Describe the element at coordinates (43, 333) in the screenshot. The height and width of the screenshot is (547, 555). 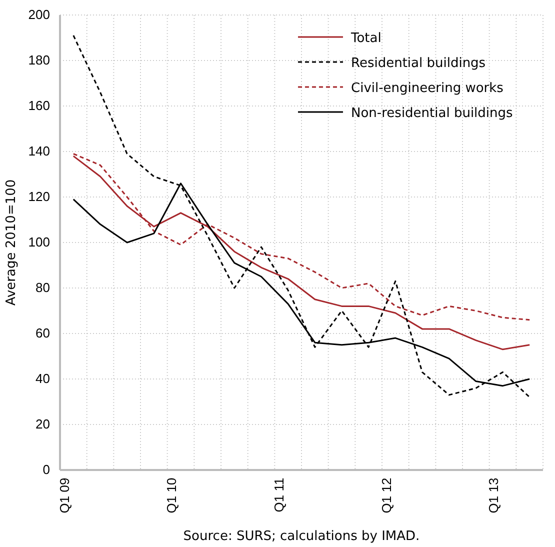
I see `y-tick-label: 60` at that location.